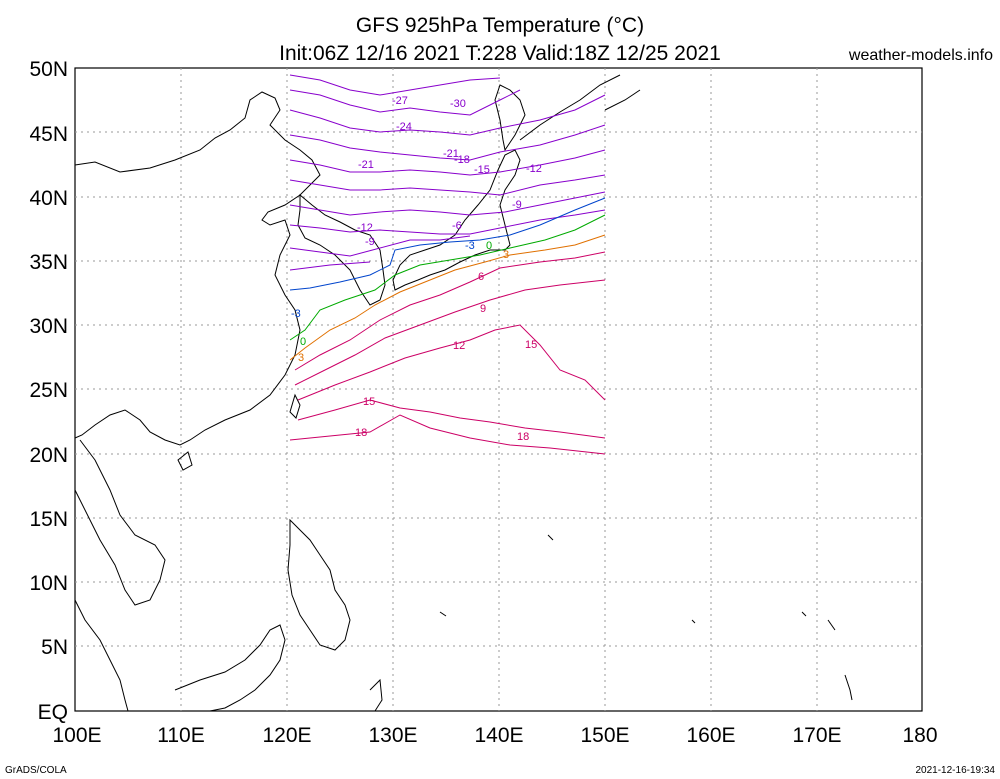 This screenshot has width=1000, height=779. What do you see at coordinates (48, 198) in the screenshot?
I see `lat-label: 40N` at bounding box center [48, 198].